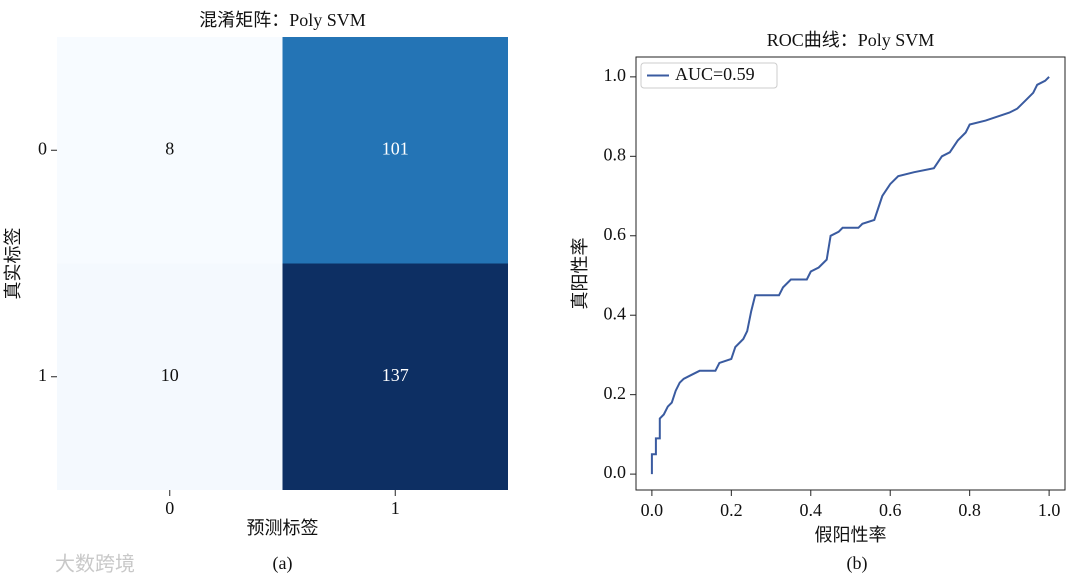 Image resolution: width=1080 pixels, height=583 pixels. What do you see at coordinates (857, 563) in the screenshot?
I see `caption: (b)` at bounding box center [857, 563].